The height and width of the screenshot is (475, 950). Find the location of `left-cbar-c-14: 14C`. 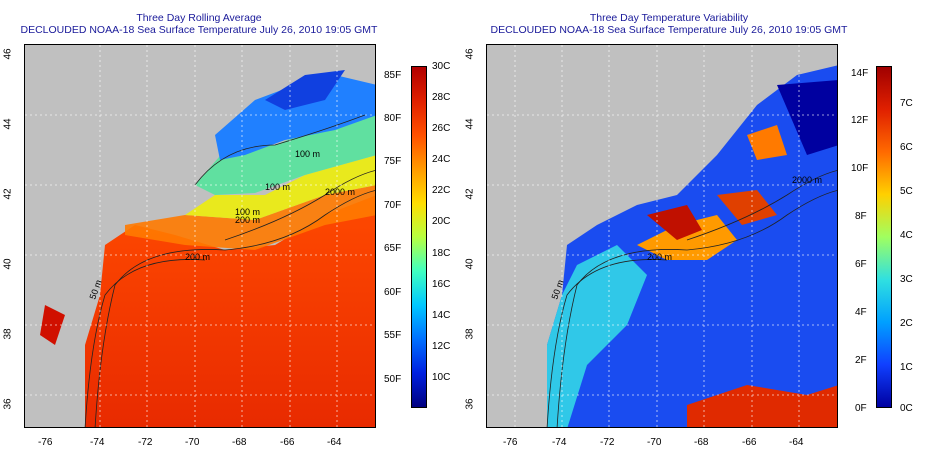

left-cbar-c-14: 14C is located at coordinates (441, 315).